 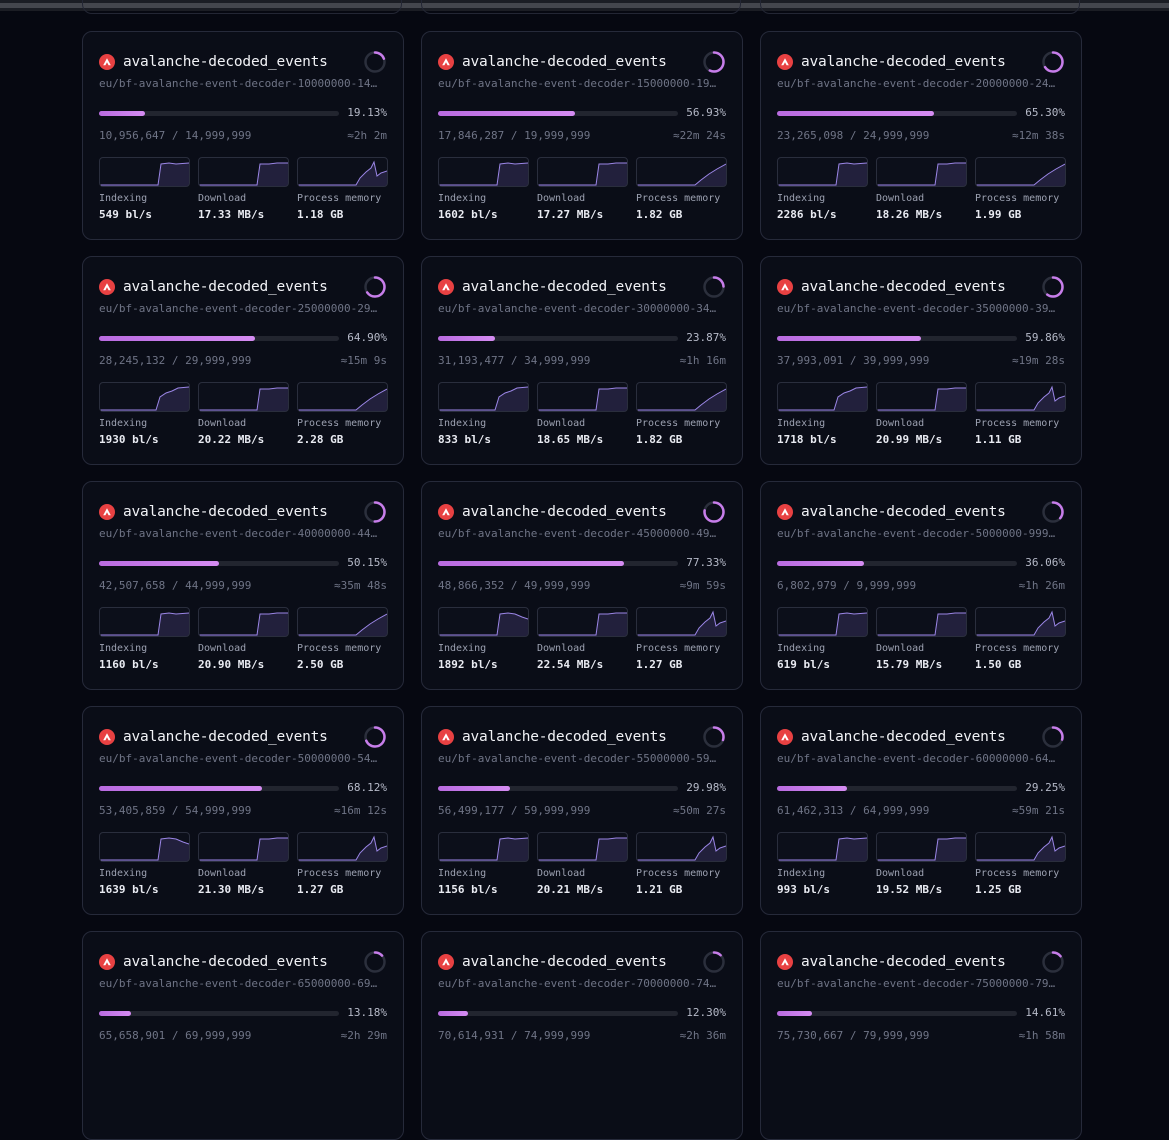 What do you see at coordinates (921, 414) in the screenshot?
I see `metric: Download 20.99 MB/s` at bounding box center [921, 414].